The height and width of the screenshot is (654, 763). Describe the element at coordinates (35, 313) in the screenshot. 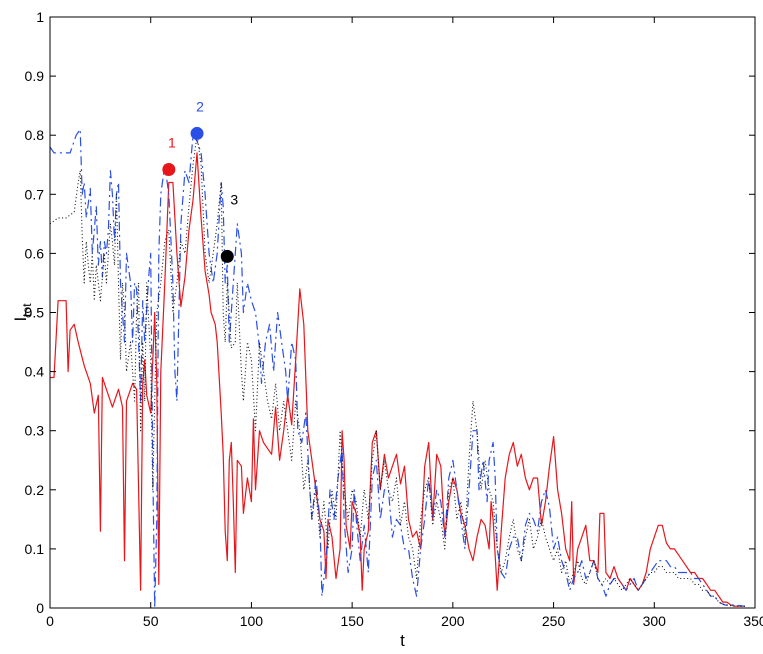

I see `y-tick-label: 0.5` at that location.